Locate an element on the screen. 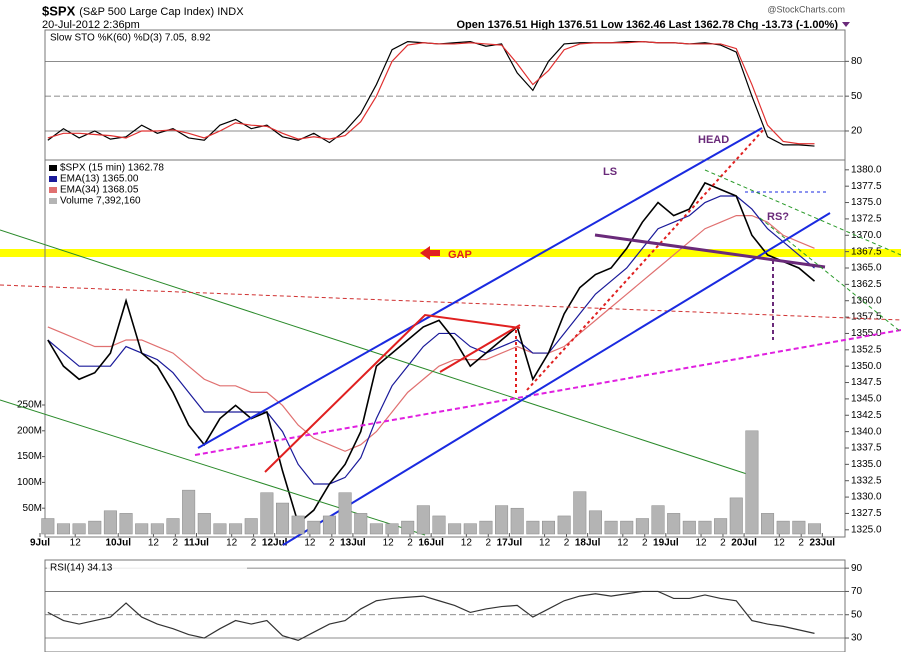 The image size is (901, 652). symbol-name: (S&P 500 Large Cap Index) INDX is located at coordinates (161, 12).